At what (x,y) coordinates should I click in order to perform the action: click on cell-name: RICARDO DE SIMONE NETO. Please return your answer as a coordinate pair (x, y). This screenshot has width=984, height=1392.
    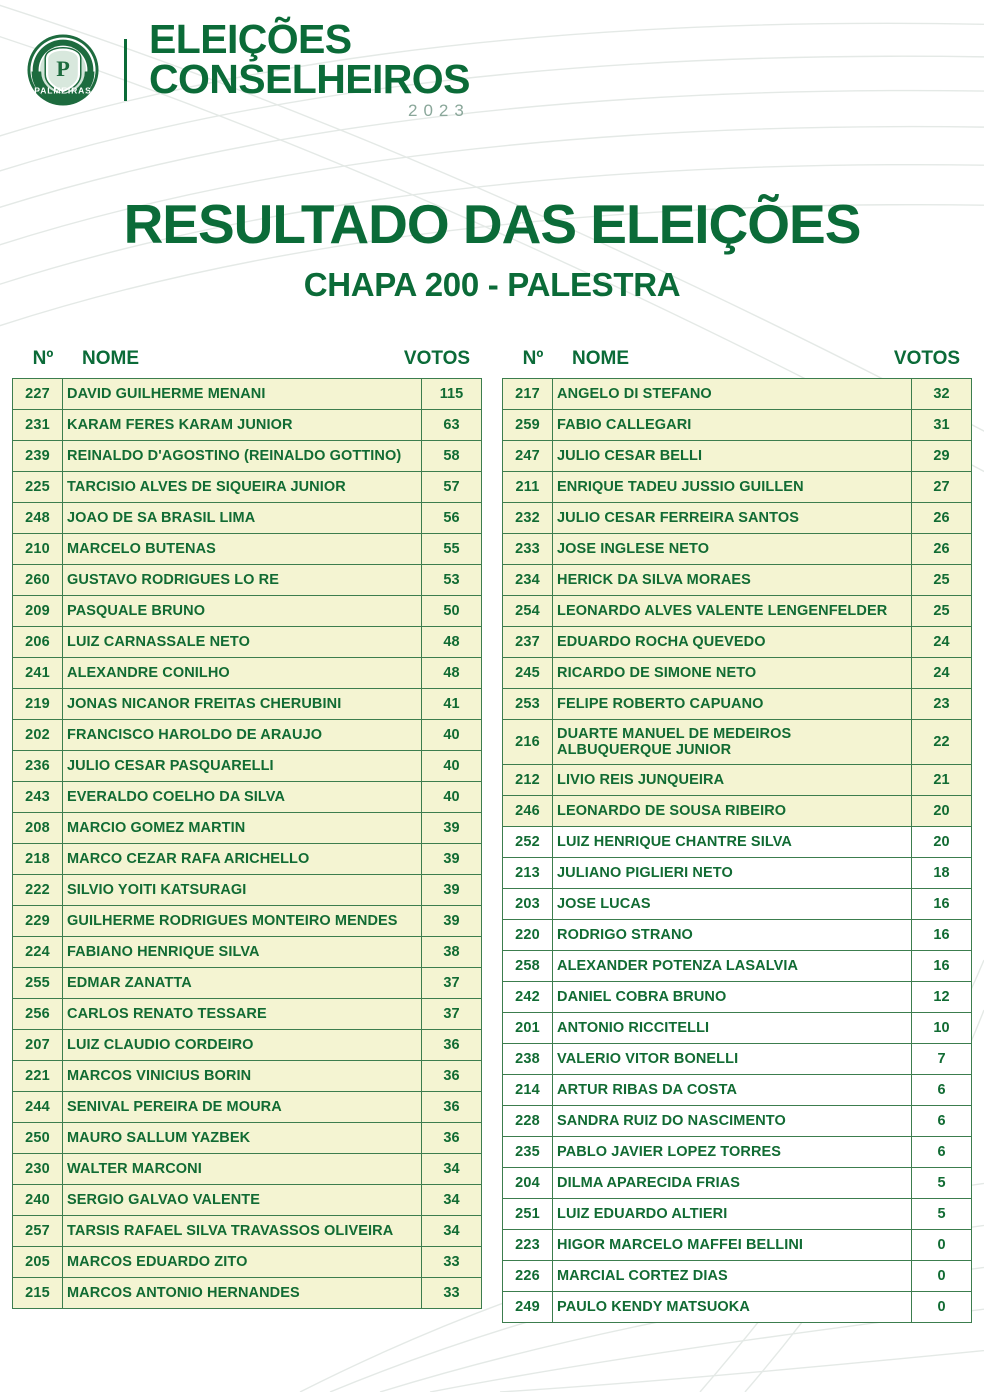
    Looking at the image, I should click on (732, 673).